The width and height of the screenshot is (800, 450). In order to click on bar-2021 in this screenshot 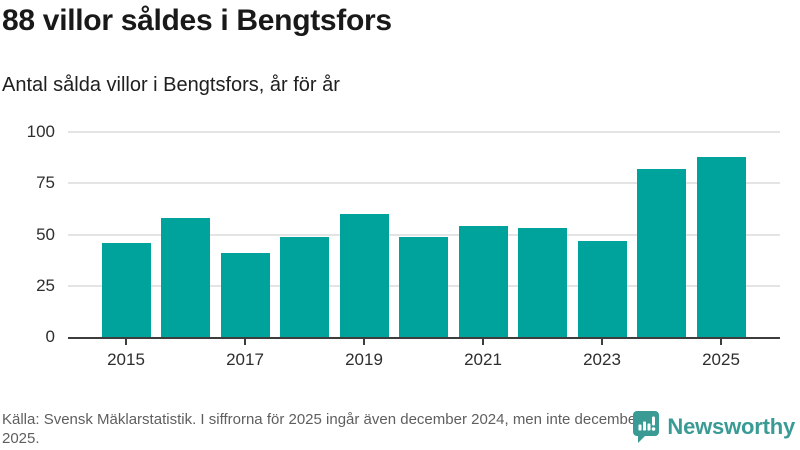, I will do `click(483, 281)`.